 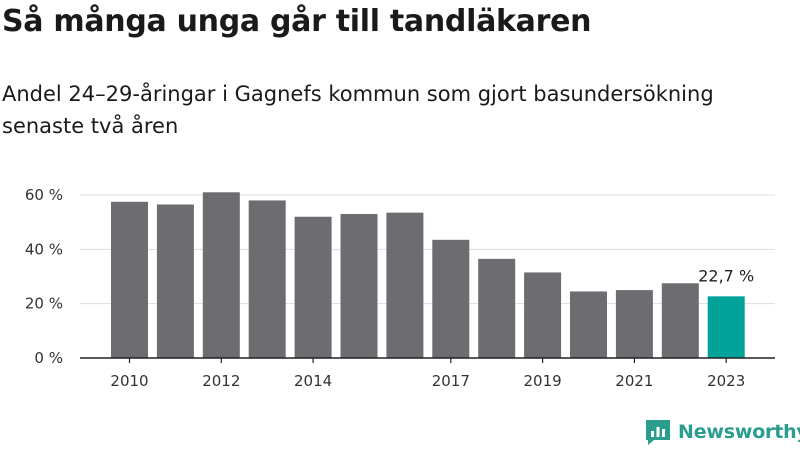 What do you see at coordinates (359, 286) in the screenshot?
I see `bar-2015` at bounding box center [359, 286].